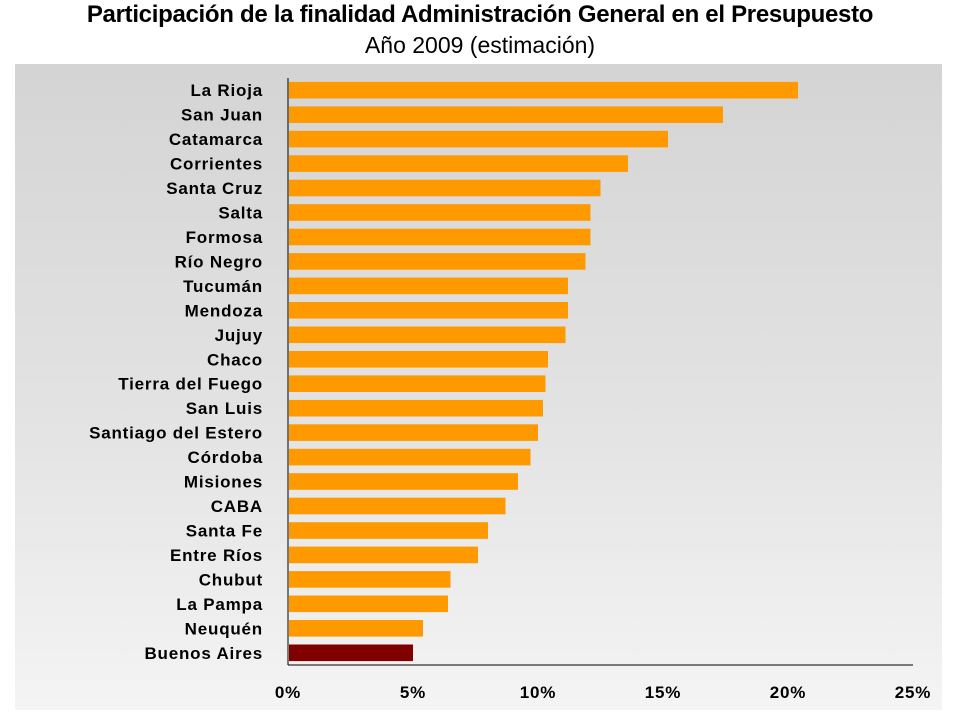 The width and height of the screenshot is (960, 720). What do you see at coordinates (480, 45) in the screenshot?
I see `chart-subtitle: Año 2009 (estimación)` at bounding box center [480, 45].